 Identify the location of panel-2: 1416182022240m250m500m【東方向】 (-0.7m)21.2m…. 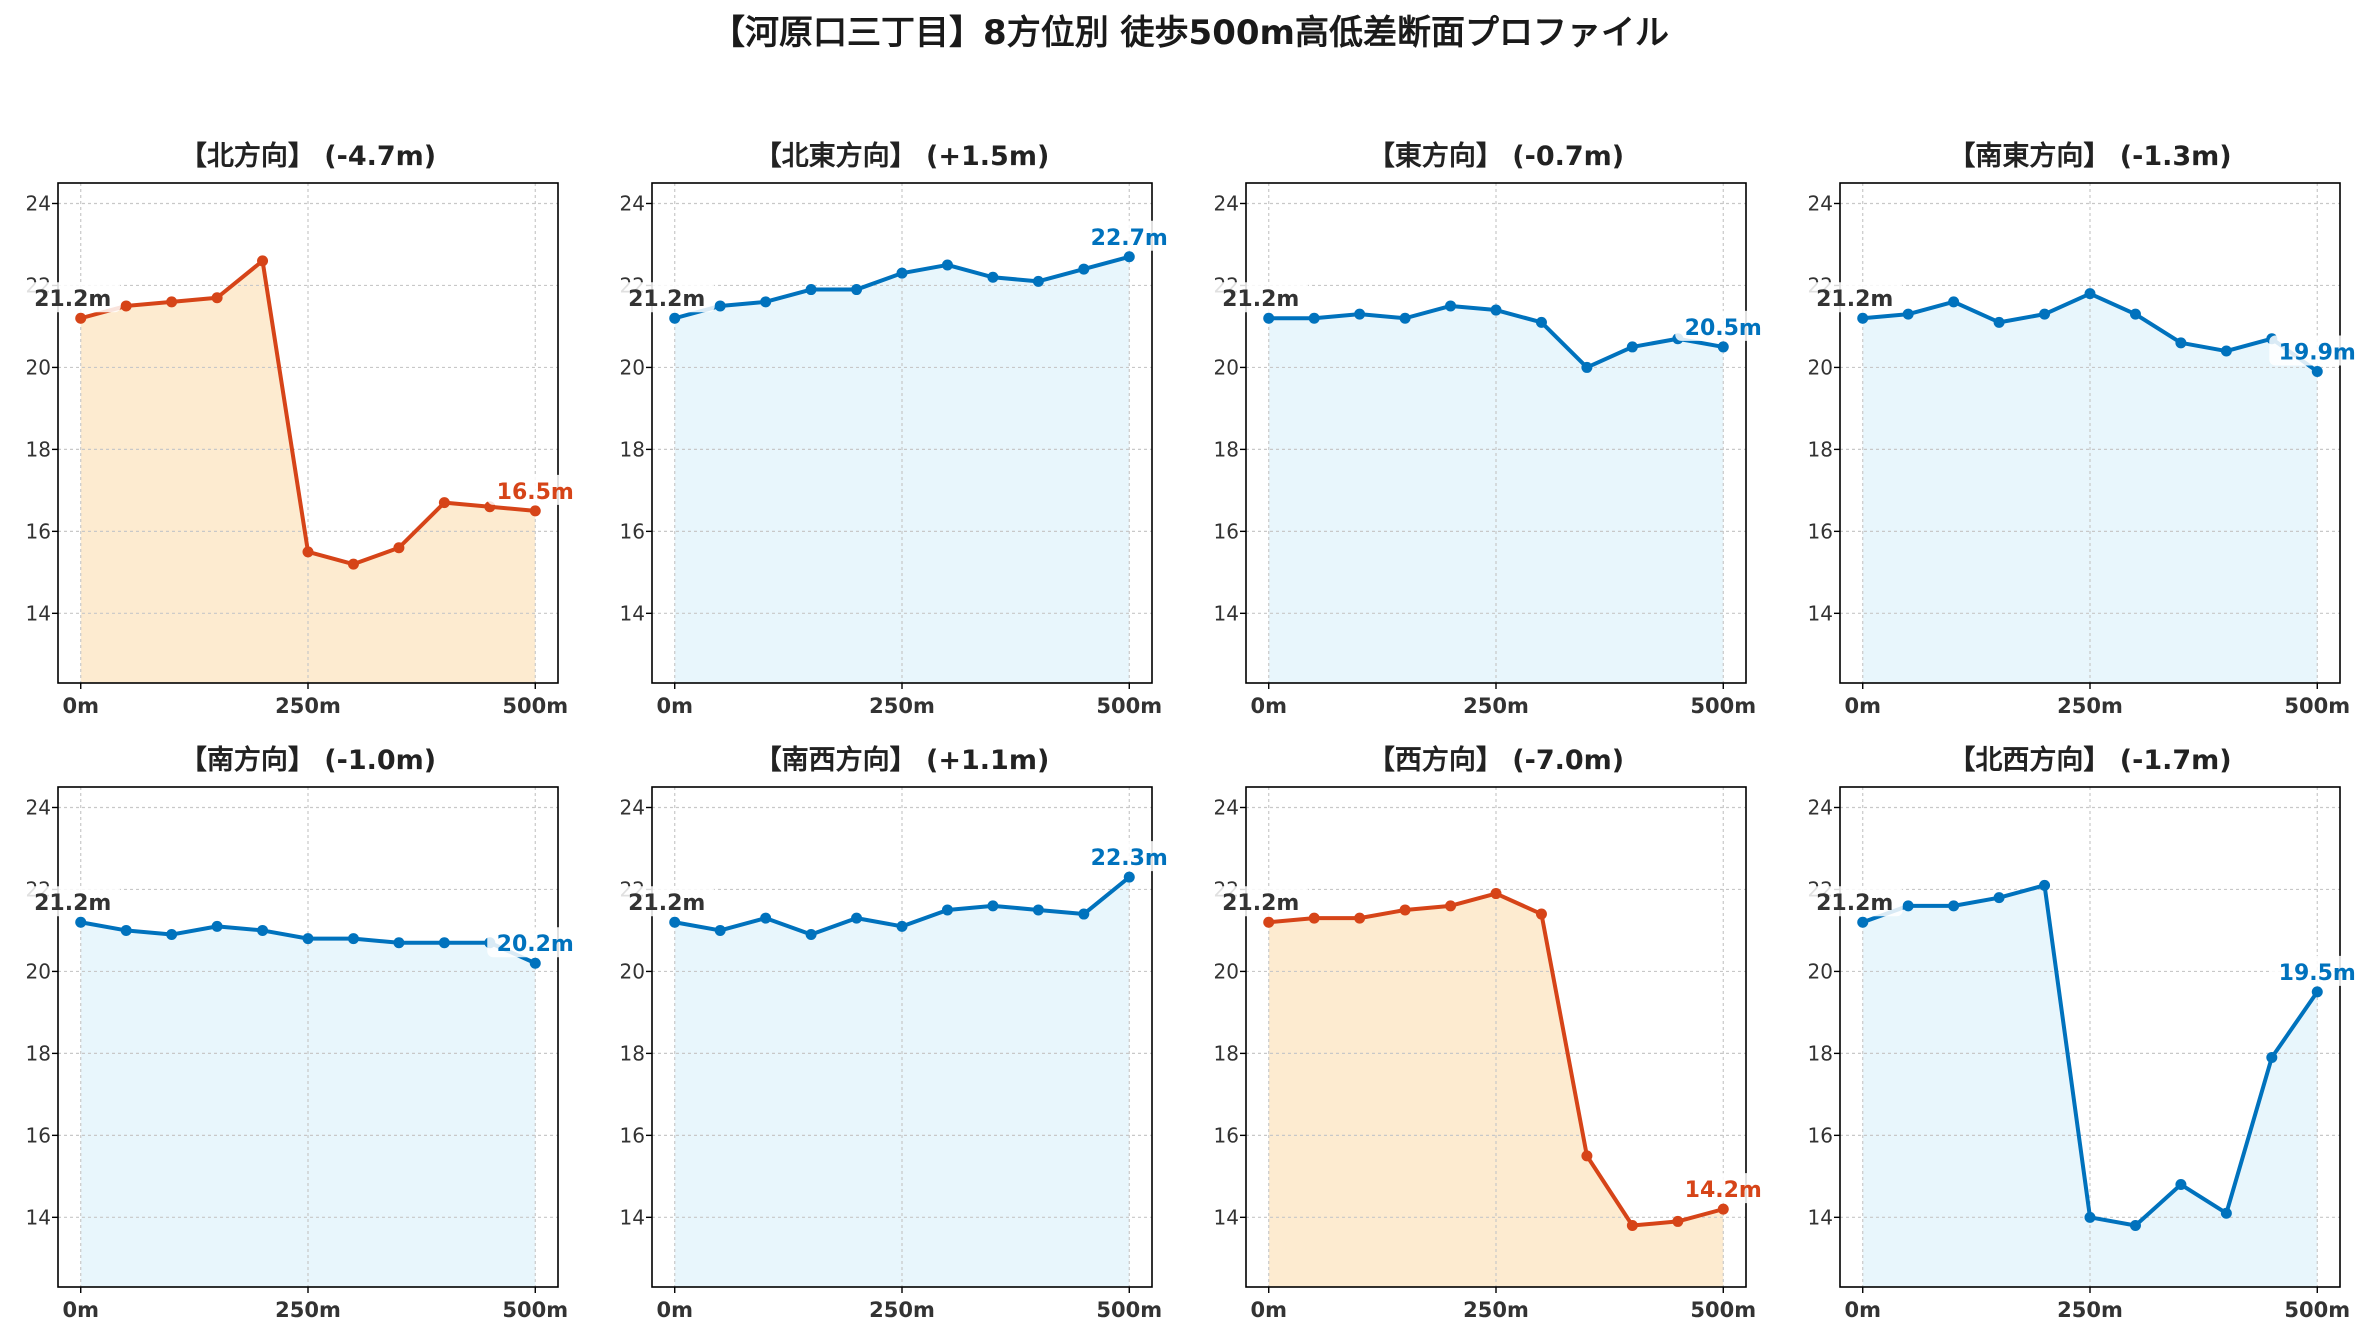
(1492, 429).